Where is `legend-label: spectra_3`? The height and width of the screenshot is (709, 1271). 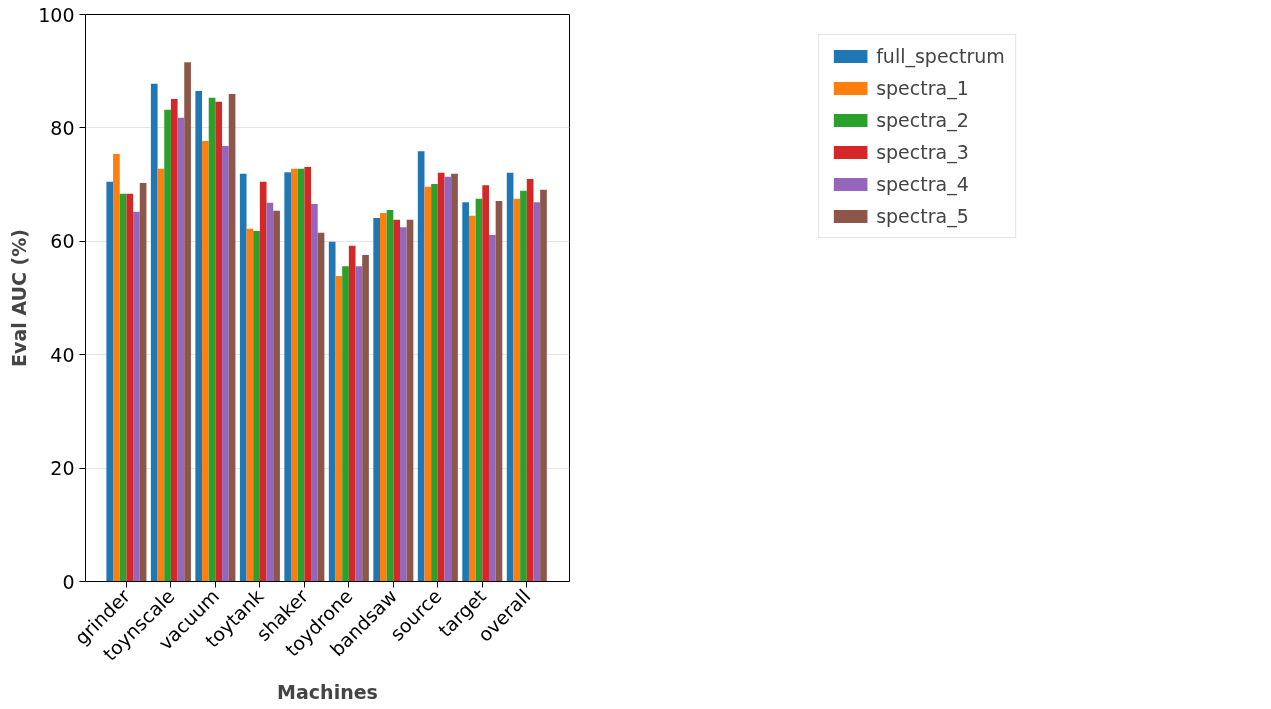
legend-label: spectra_3 is located at coordinates (922, 152).